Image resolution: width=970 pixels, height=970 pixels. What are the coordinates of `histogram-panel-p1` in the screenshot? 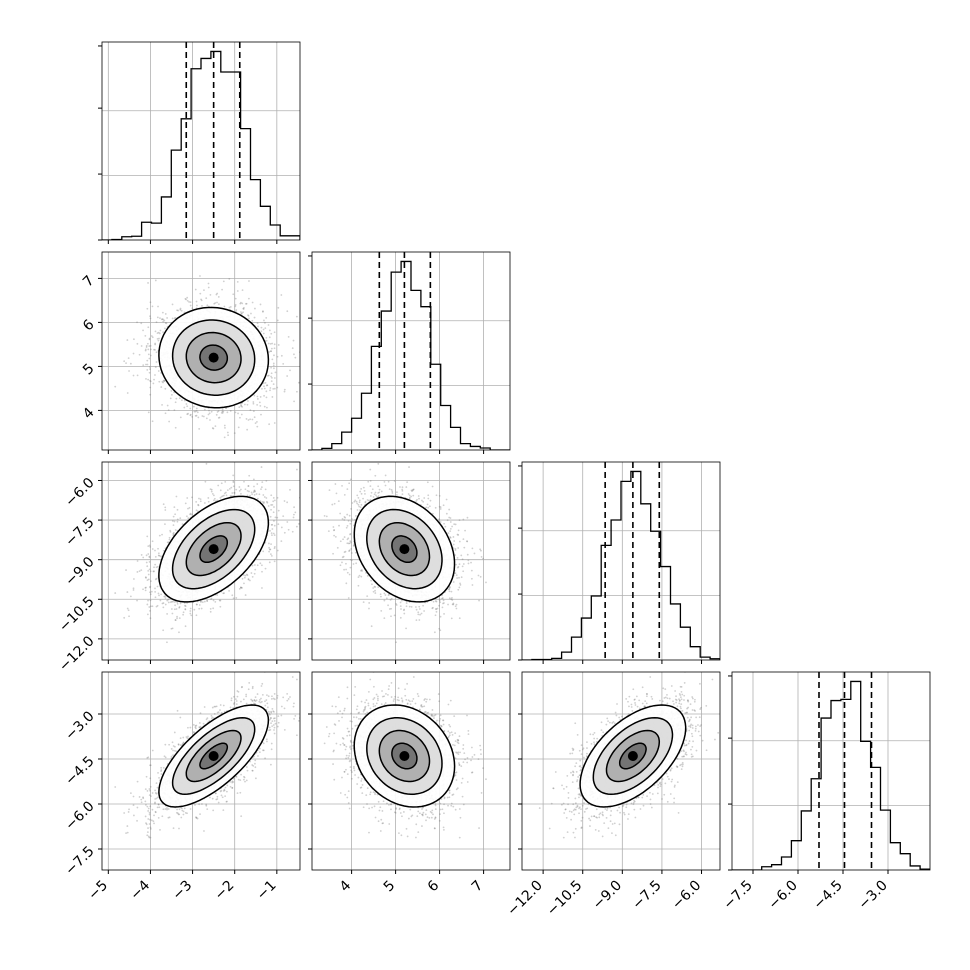 It's located at (199, 142).